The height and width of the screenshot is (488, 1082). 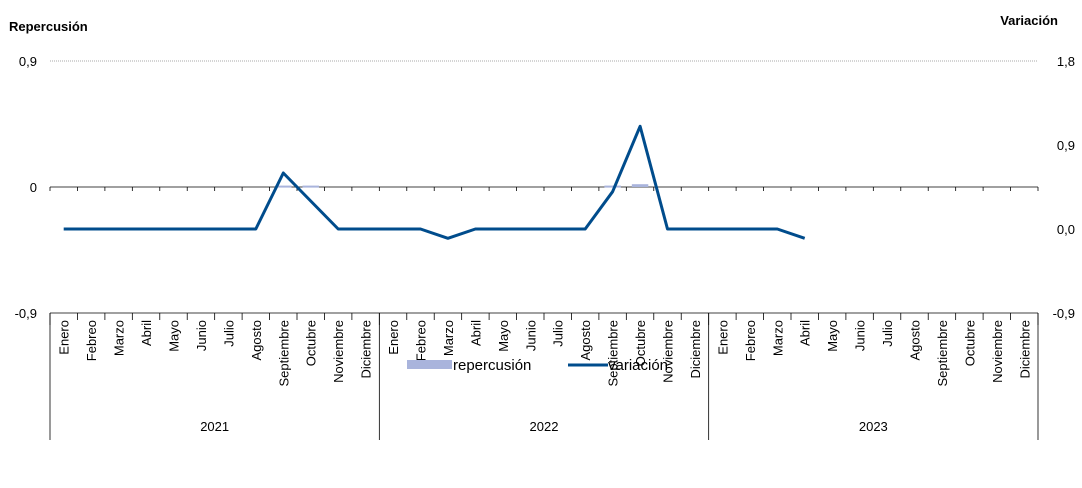 What do you see at coordinates (544, 426) in the screenshot?
I see `year-label: 2022` at bounding box center [544, 426].